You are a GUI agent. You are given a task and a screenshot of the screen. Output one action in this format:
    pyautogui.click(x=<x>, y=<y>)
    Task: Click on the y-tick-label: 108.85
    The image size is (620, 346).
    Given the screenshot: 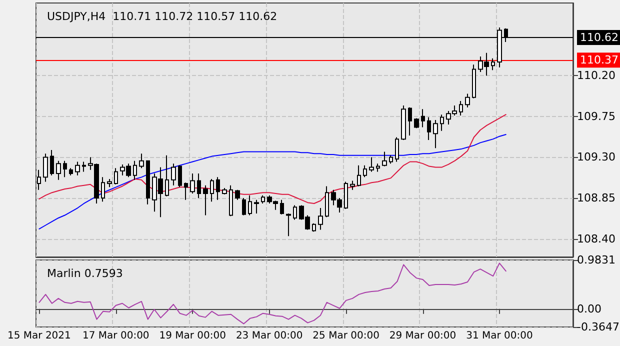 What is the action you would take?
    pyautogui.click(x=596, y=198)
    